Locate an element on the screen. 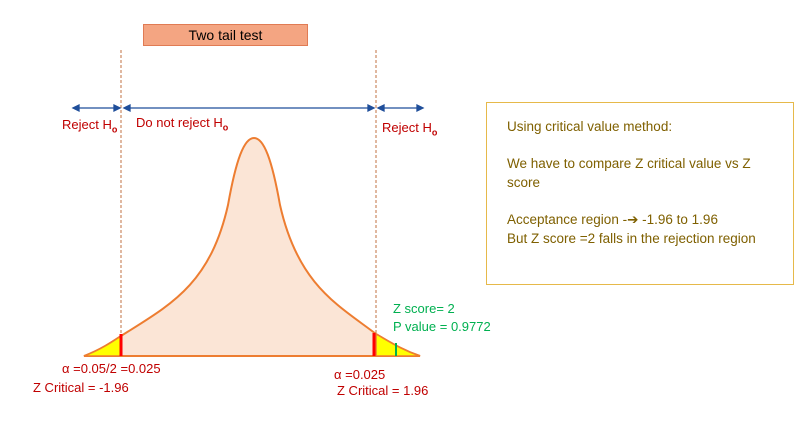 This screenshot has width=800, height=434. explanation-line-3: Acceptance region -➔ -1.96 to 1.96 is located at coordinates (640, 219).